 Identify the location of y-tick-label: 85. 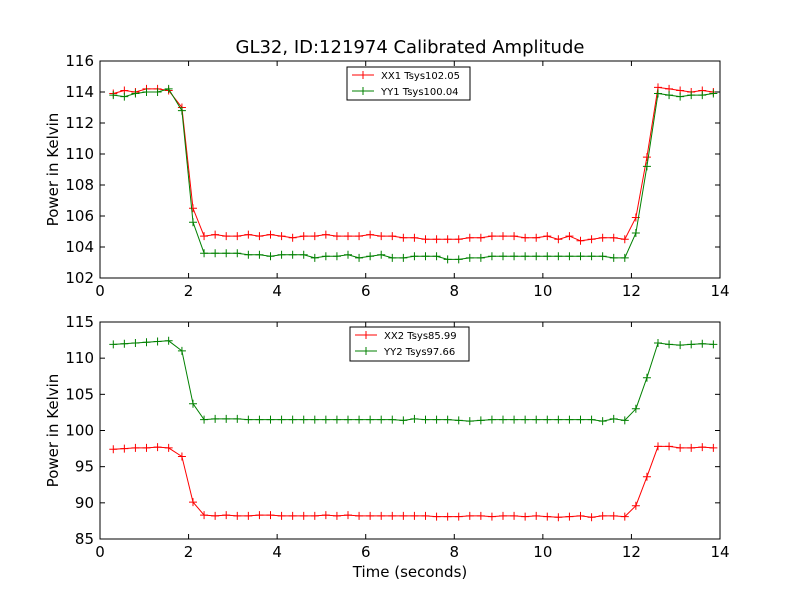
(84, 539).